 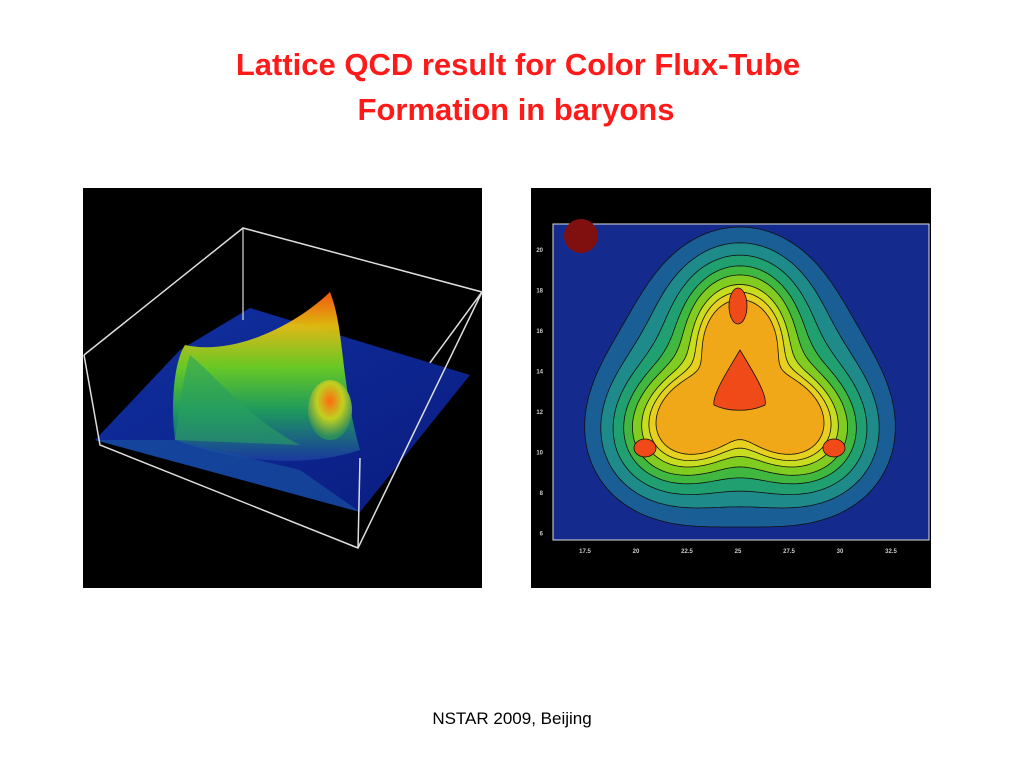 I want to click on slide-title: Formation in baryons, so click(x=516, y=109).